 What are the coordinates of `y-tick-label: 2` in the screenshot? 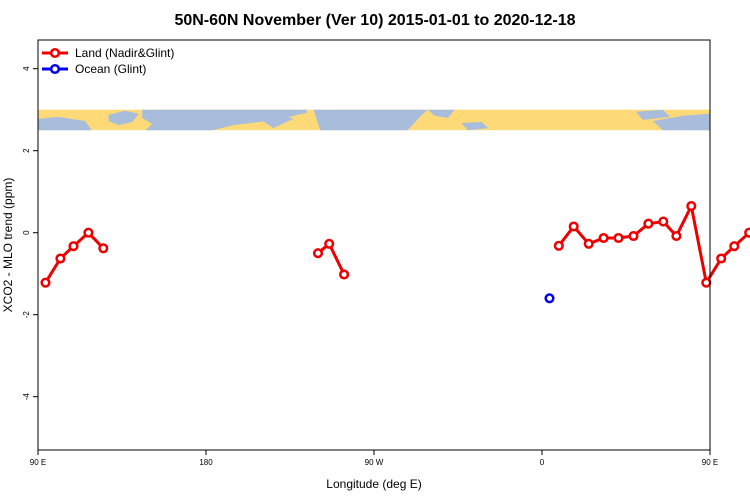 It's located at (26, 150).